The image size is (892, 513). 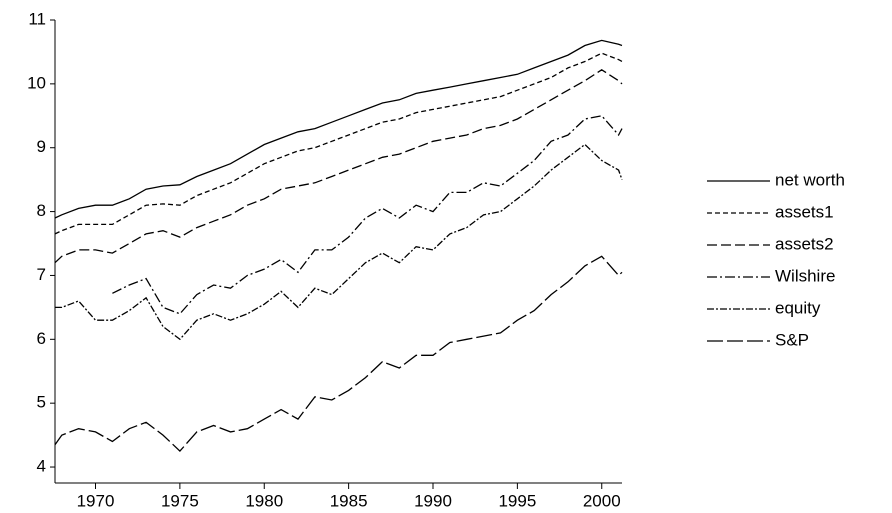 What do you see at coordinates (36, 82) in the screenshot?
I see `y-tick-label: 10` at bounding box center [36, 82].